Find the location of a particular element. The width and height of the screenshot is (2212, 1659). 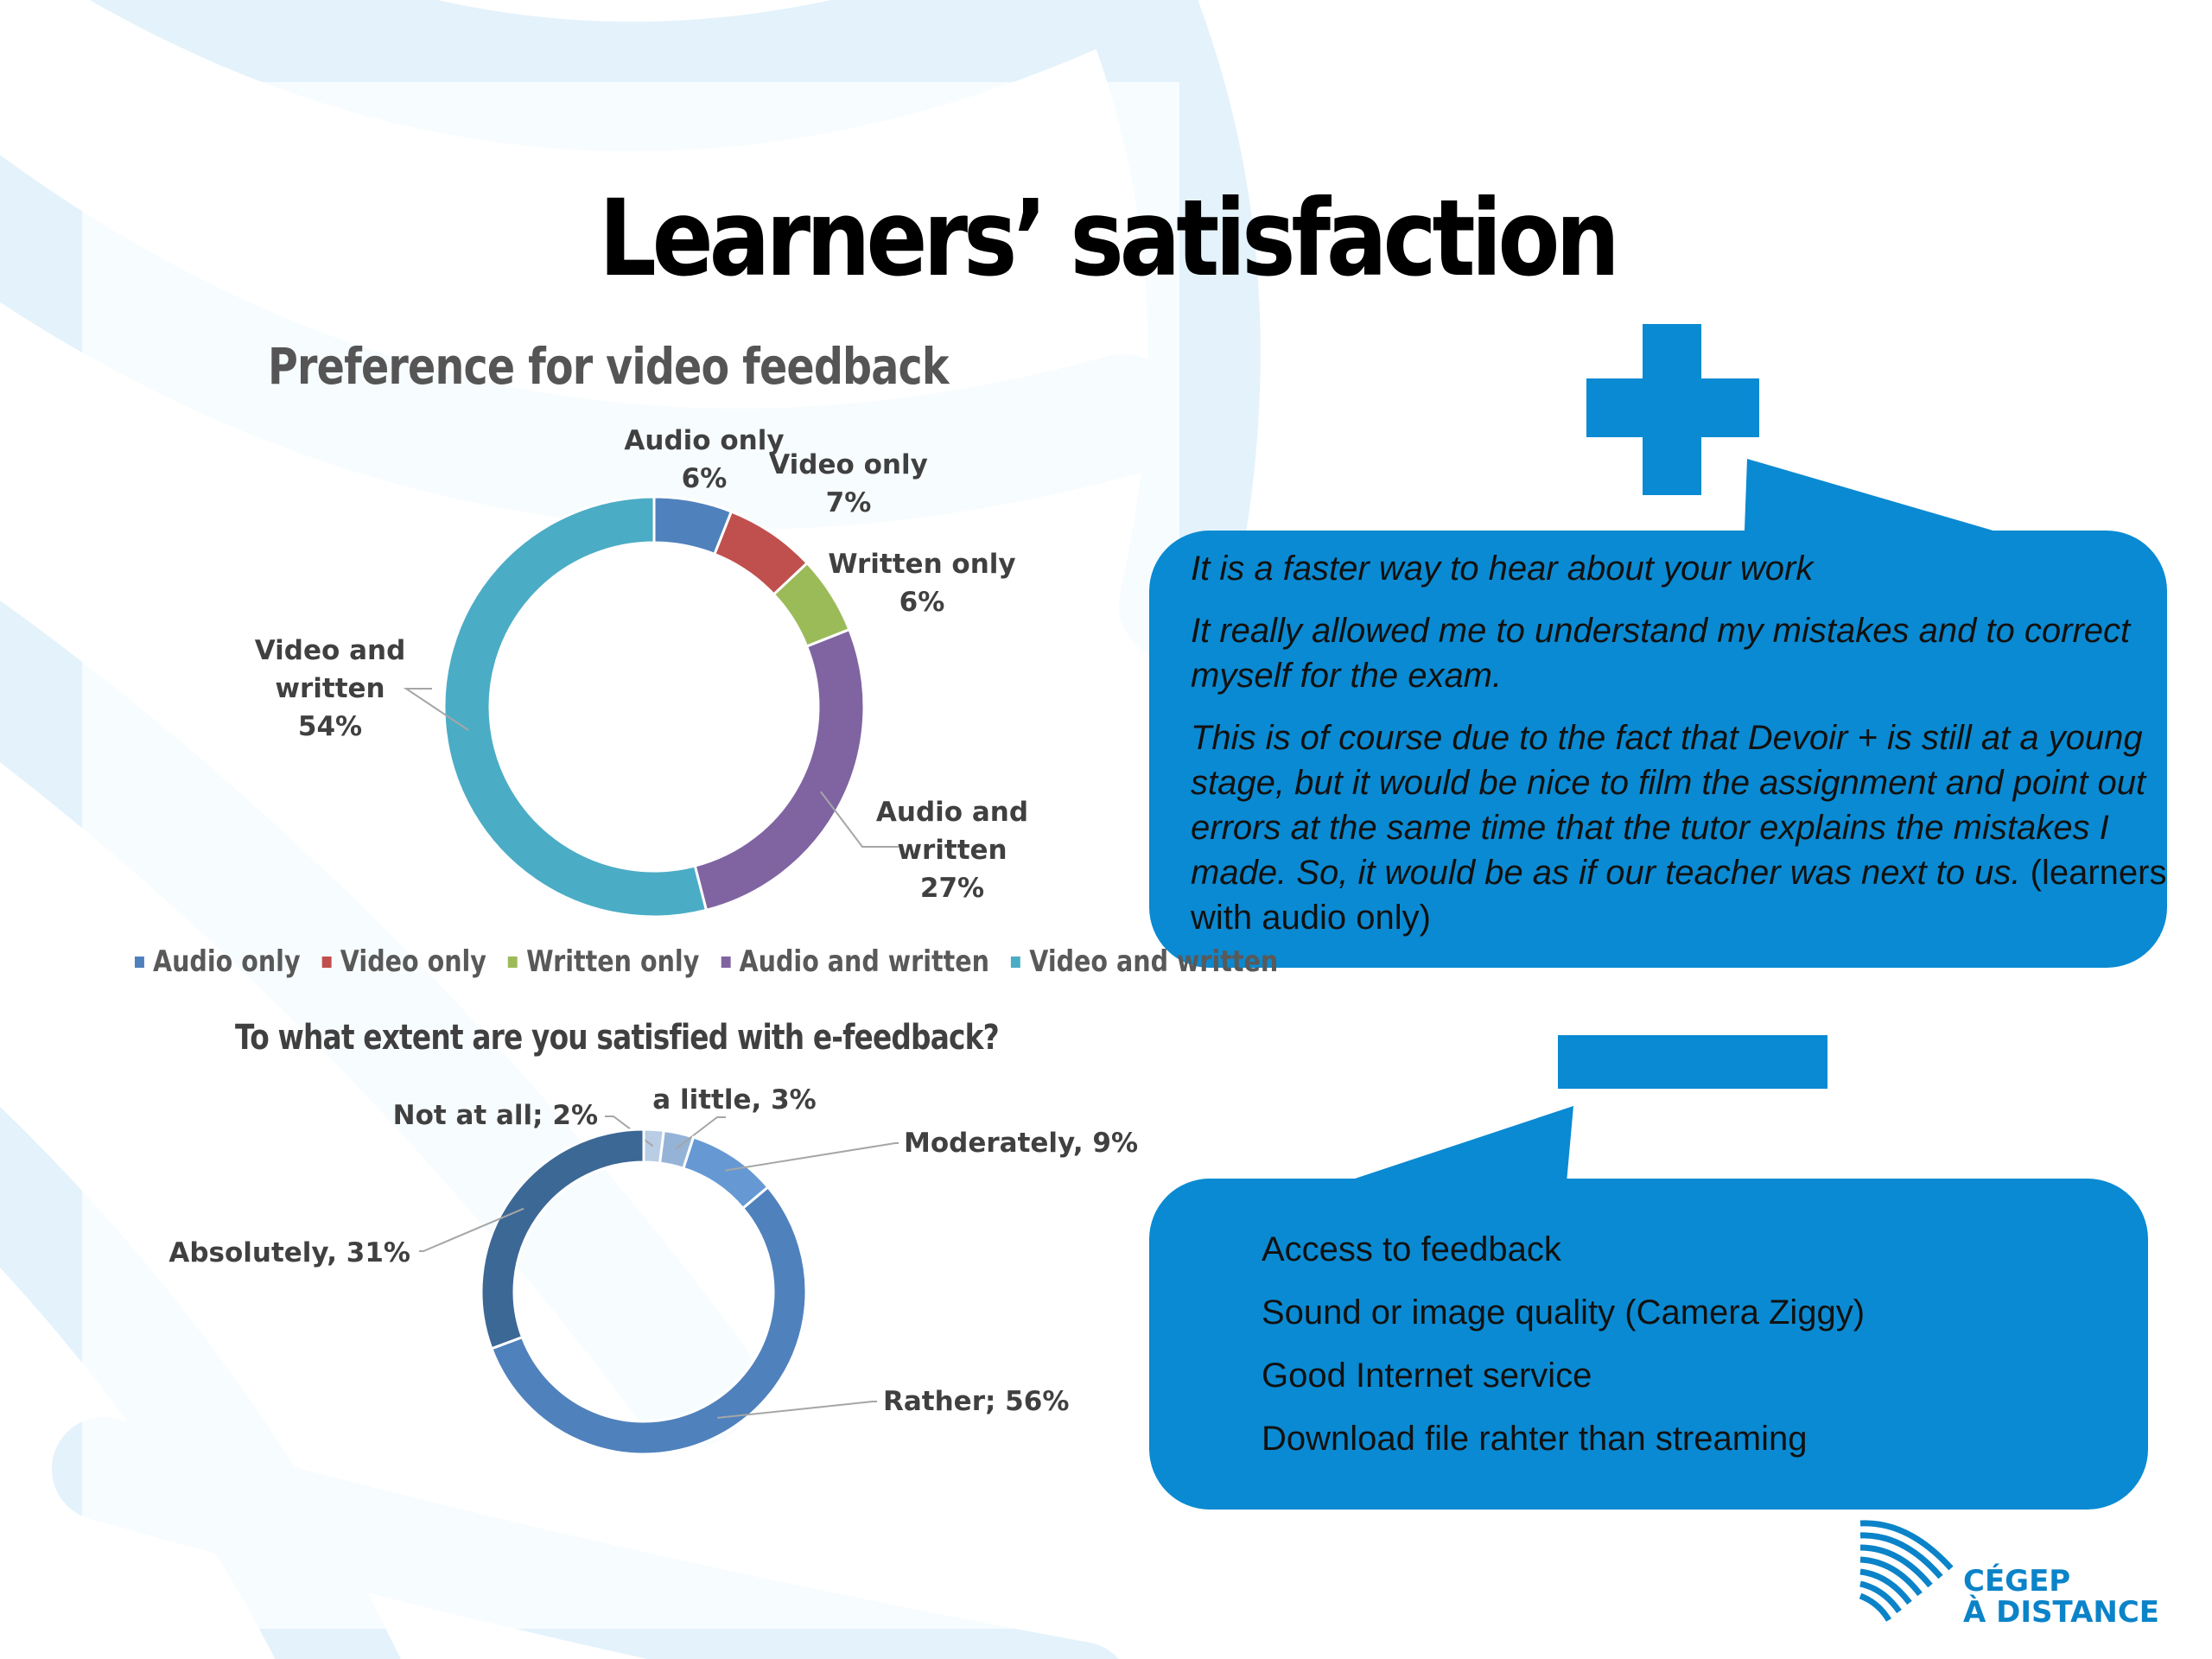

cegep-wave-logo-icon is located at coordinates (1906, 1571).